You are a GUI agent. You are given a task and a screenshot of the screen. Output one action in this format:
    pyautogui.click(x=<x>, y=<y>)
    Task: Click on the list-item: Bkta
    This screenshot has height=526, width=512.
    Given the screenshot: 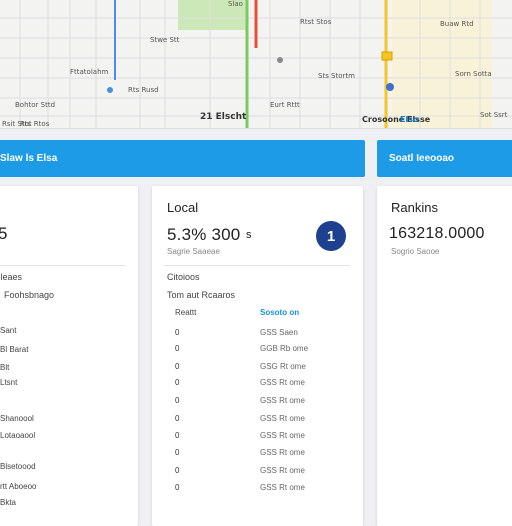 What is the action you would take?
    pyautogui.click(x=8, y=502)
    